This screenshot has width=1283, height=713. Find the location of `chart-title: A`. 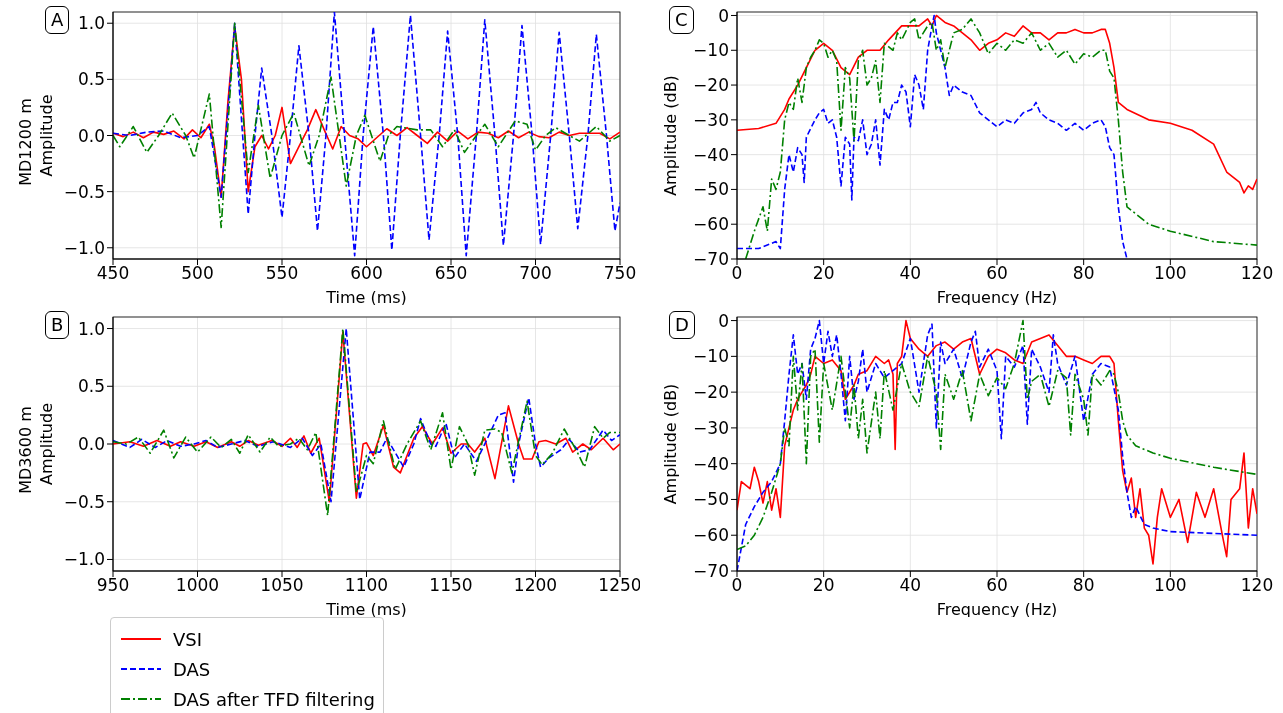

chart-title: A is located at coordinates (57, 20).